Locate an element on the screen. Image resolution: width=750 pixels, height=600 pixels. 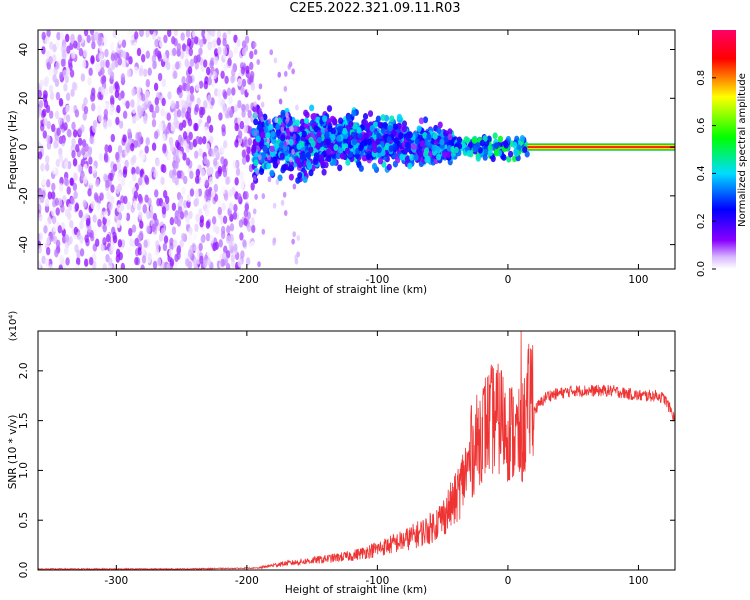
spectrogram-y-label: Frequency (Hz) is located at coordinates (13, 149).